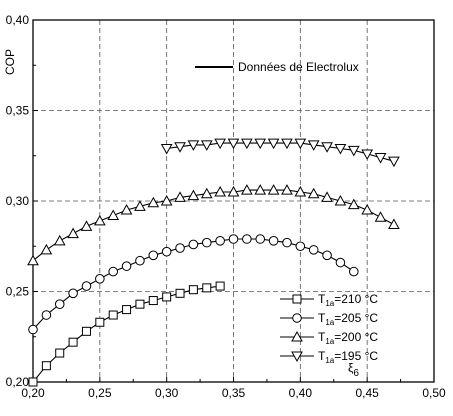  I want to click on y-tick-label: 0,25, so click(18, 292).